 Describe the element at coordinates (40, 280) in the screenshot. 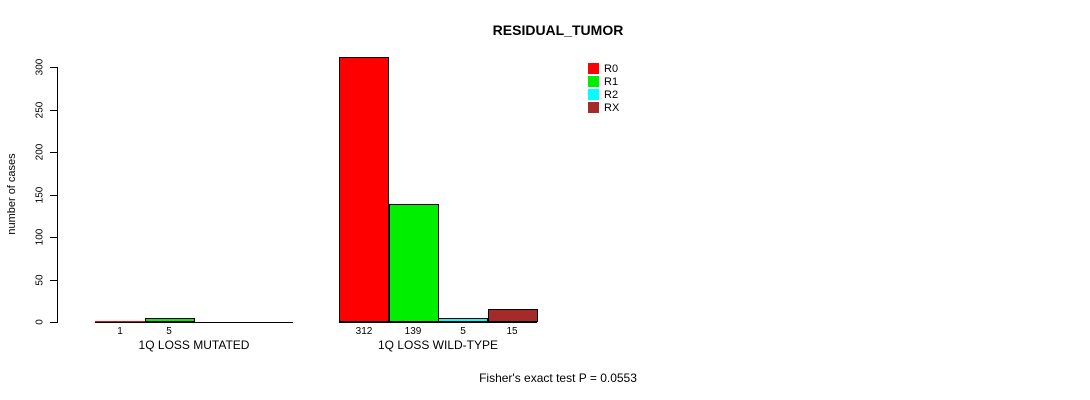

I see `y-tick-label: 50` at that location.